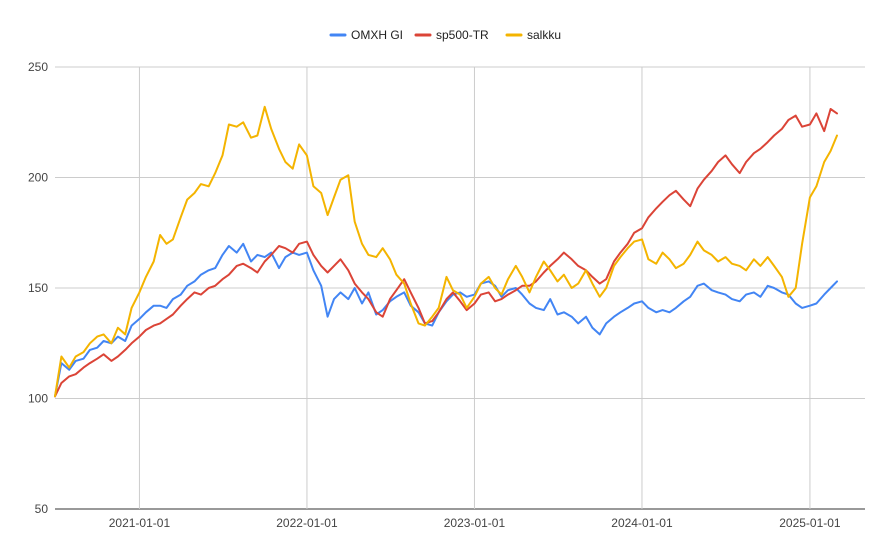 Image resolution: width=892 pixels, height=557 pixels. Describe the element at coordinates (38, 67) in the screenshot. I see `y-tick-label-250: 250` at that location.